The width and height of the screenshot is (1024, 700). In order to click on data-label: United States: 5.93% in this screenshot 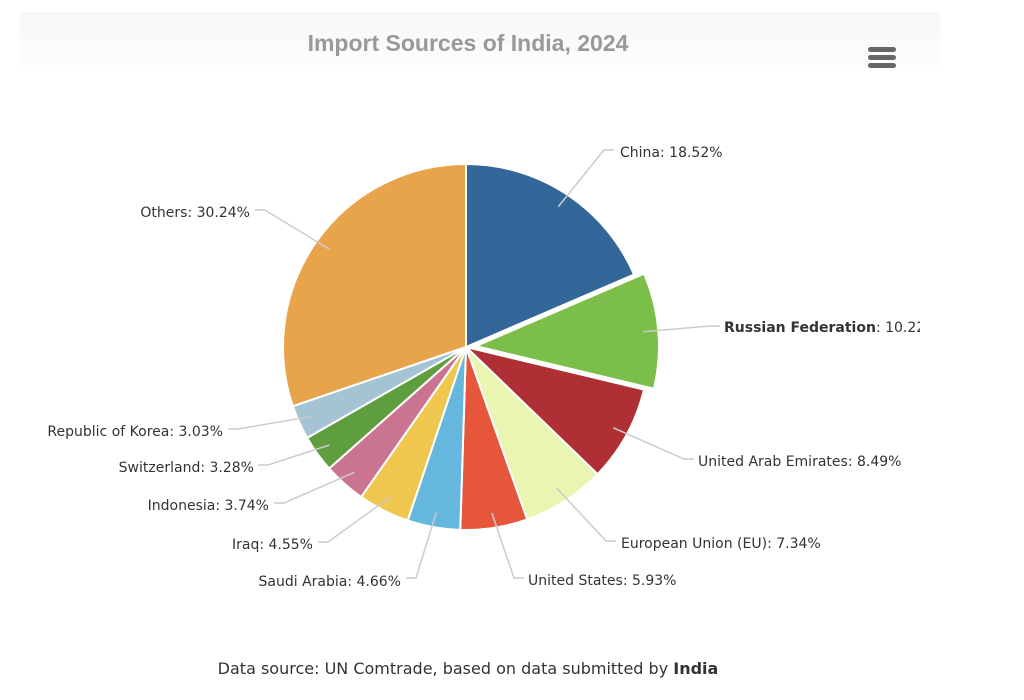, I will do `click(602, 581)`.